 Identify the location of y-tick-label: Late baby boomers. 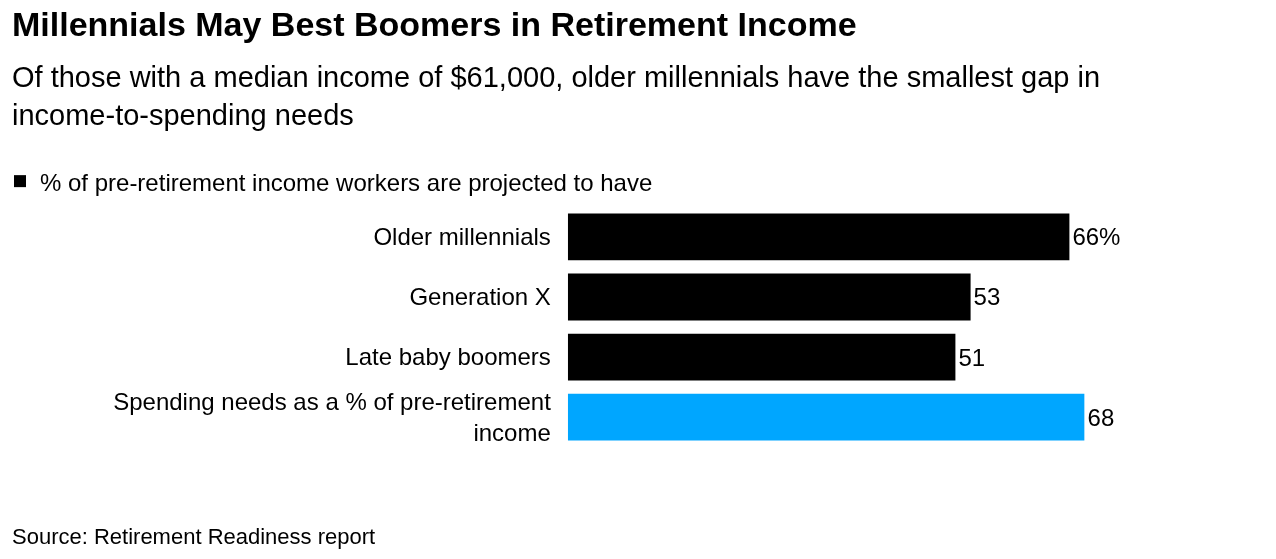
(448, 357).